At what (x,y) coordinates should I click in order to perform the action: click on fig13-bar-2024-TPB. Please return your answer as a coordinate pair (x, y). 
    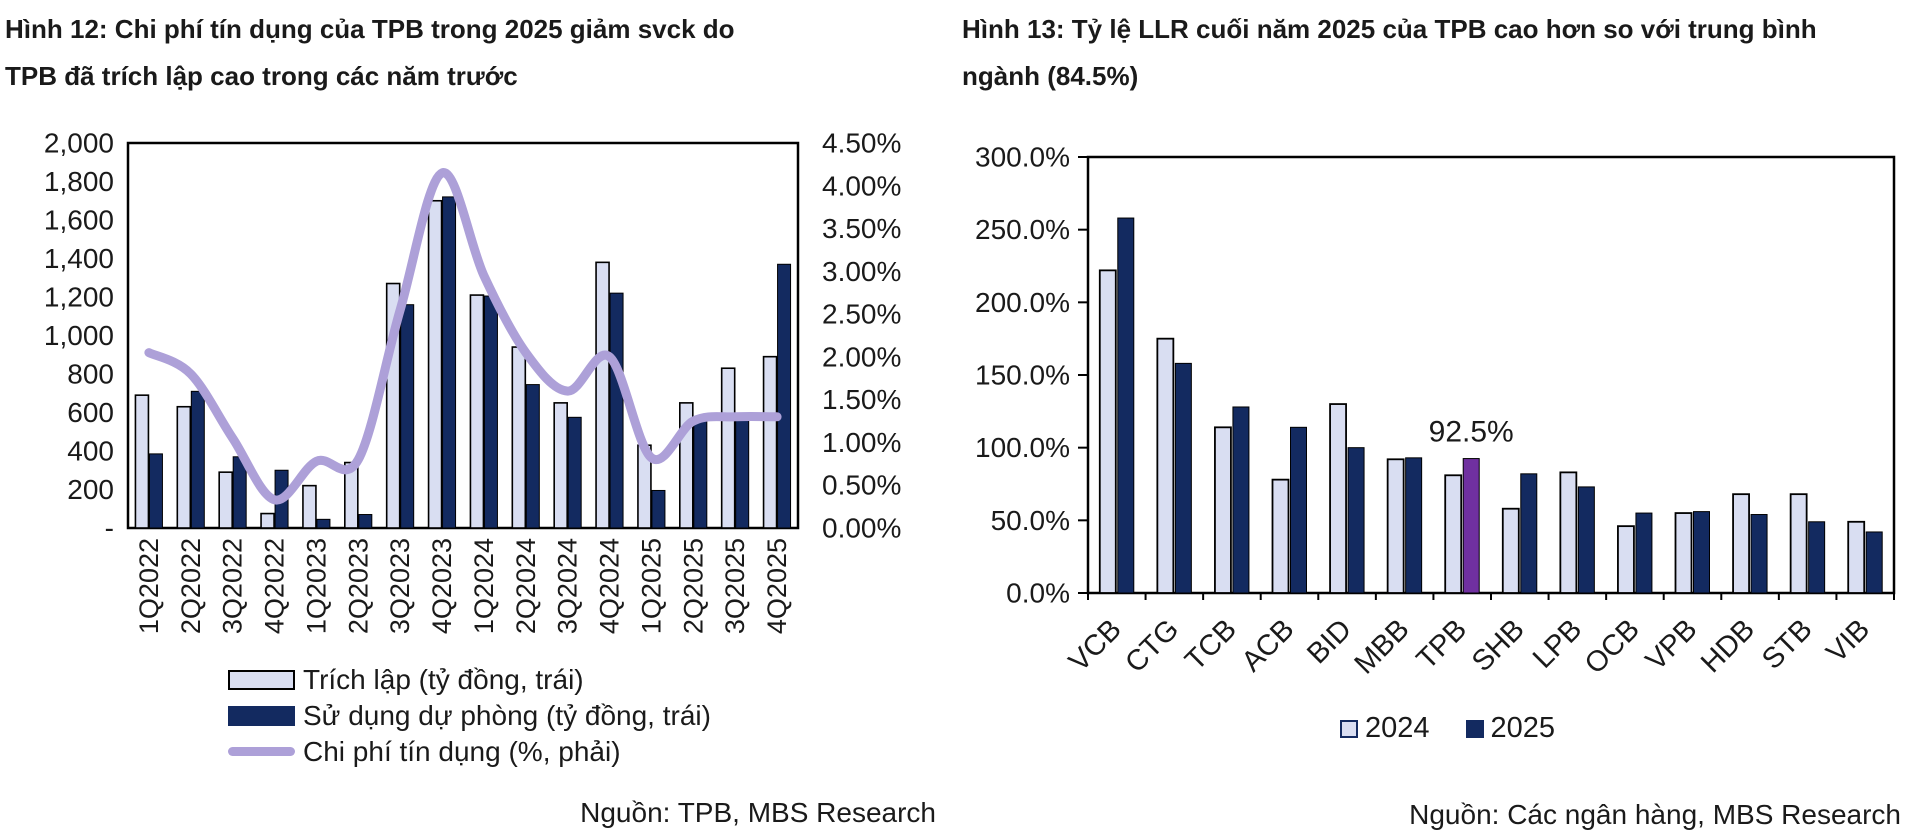
    Looking at the image, I should click on (1453, 534).